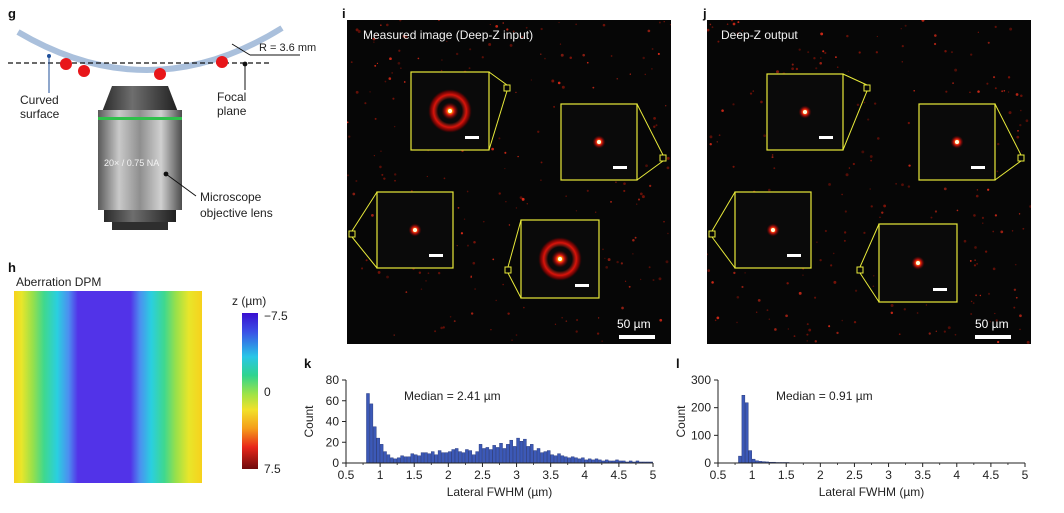  Describe the element at coordinates (249, 301) in the screenshot. I see `colorbar-unit: z (µm)` at that location.